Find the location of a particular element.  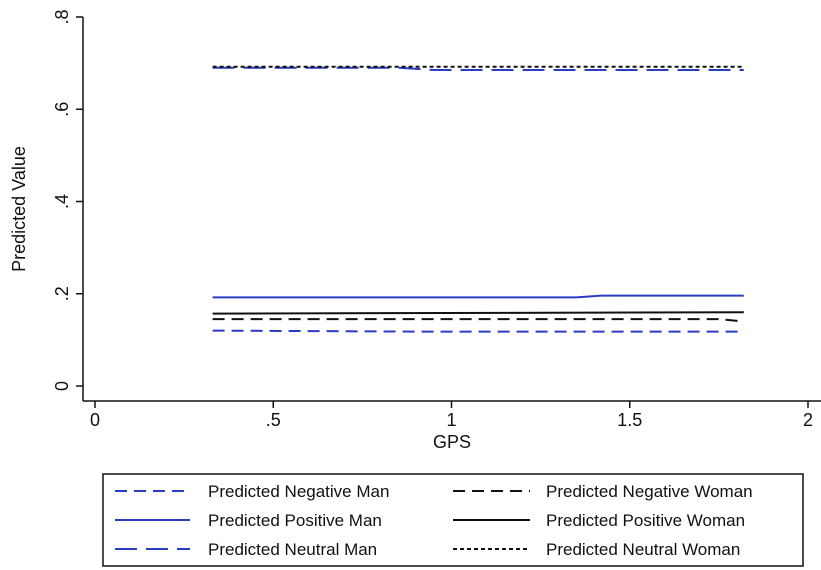

series-line-predicted-neutral-man is located at coordinates (478, 68).